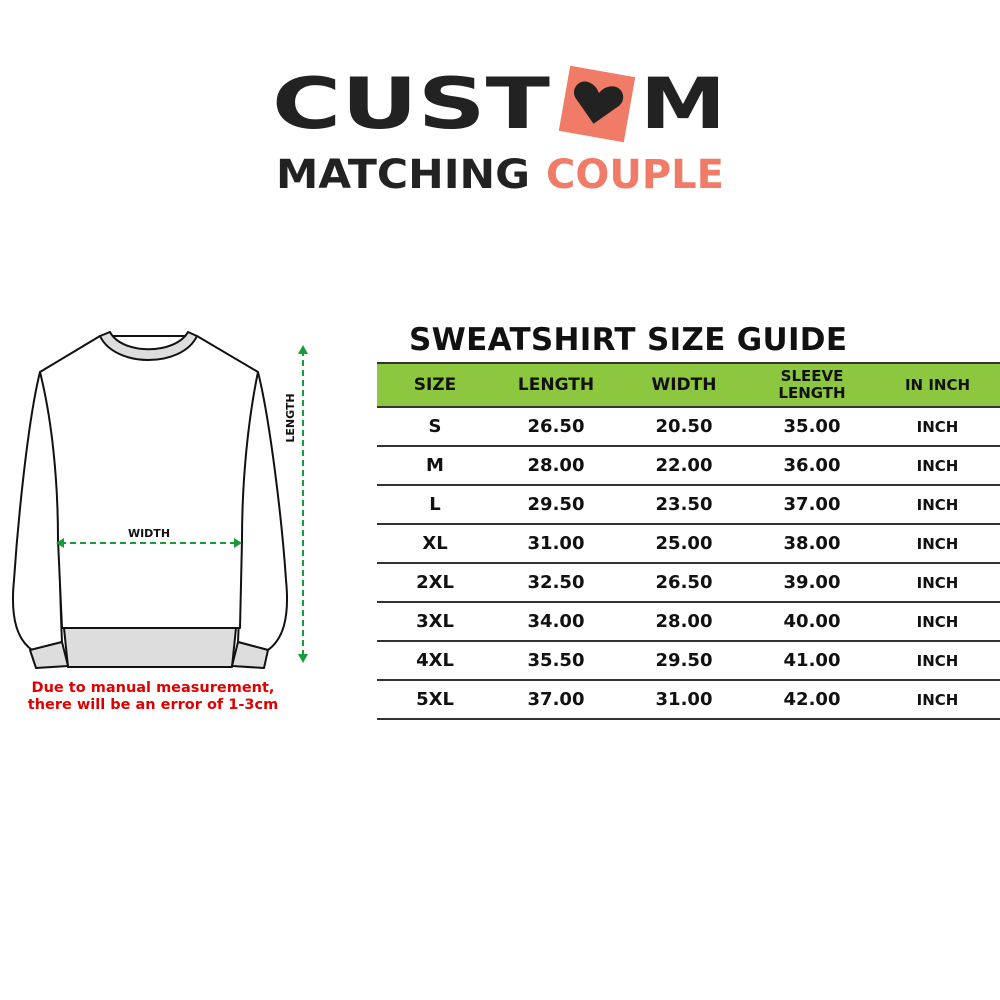 Image resolution: width=1000 pixels, height=1000 pixels. I want to click on table-header-row: SIZE LENGTH WIDTH SLEEVE LENGTH IN INCH, so click(688, 385).